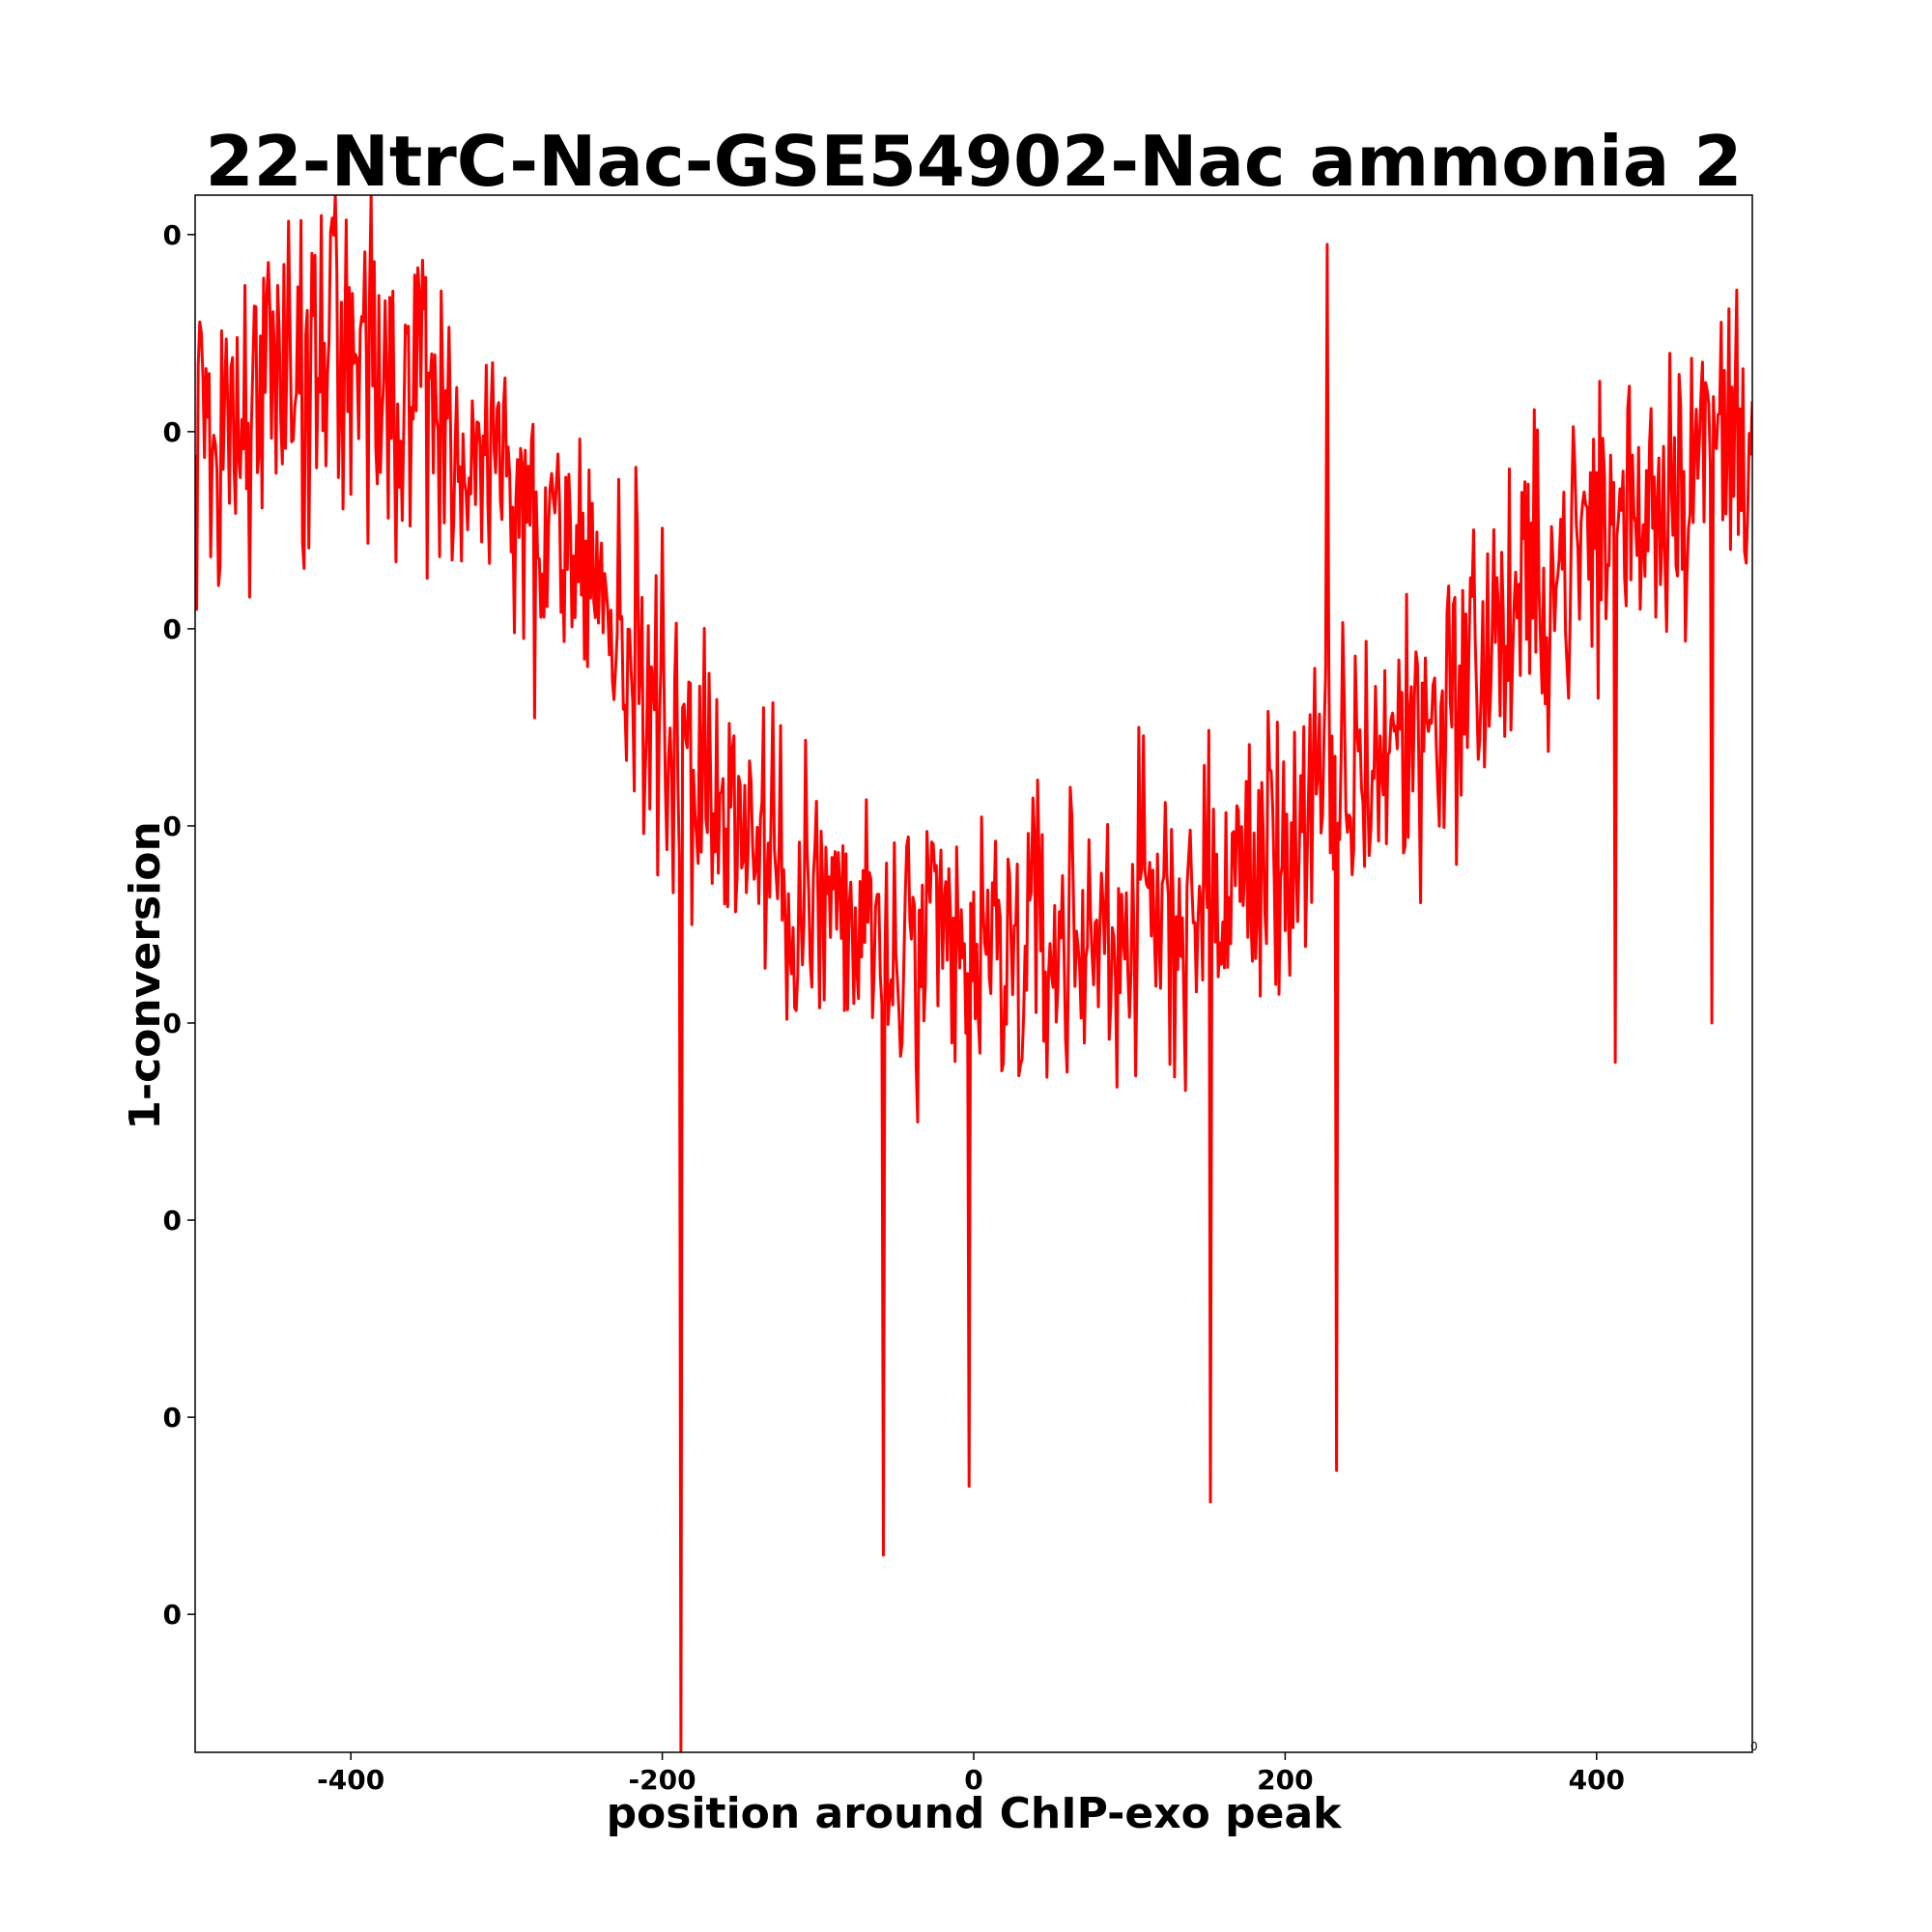  Describe the element at coordinates (1285, 1780) in the screenshot. I see `x-tick-label: 200` at that location.